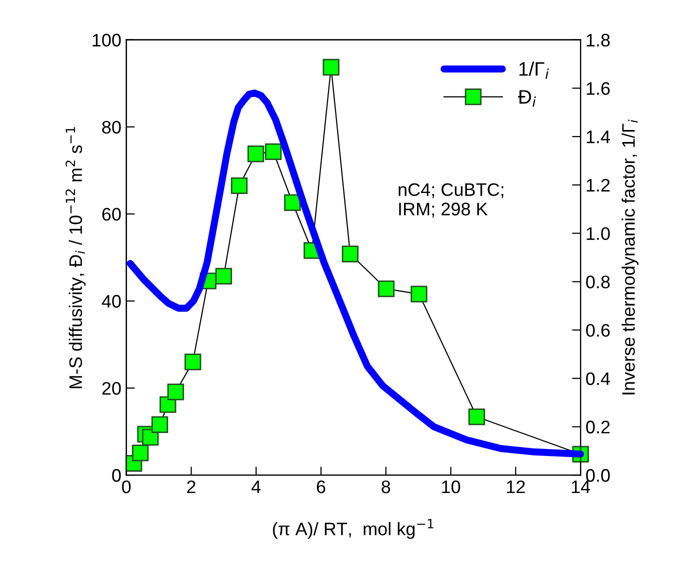 This screenshot has width=683, height=569. Describe the element at coordinates (386, 487) in the screenshot. I see `x-tick-label: 8` at that location.